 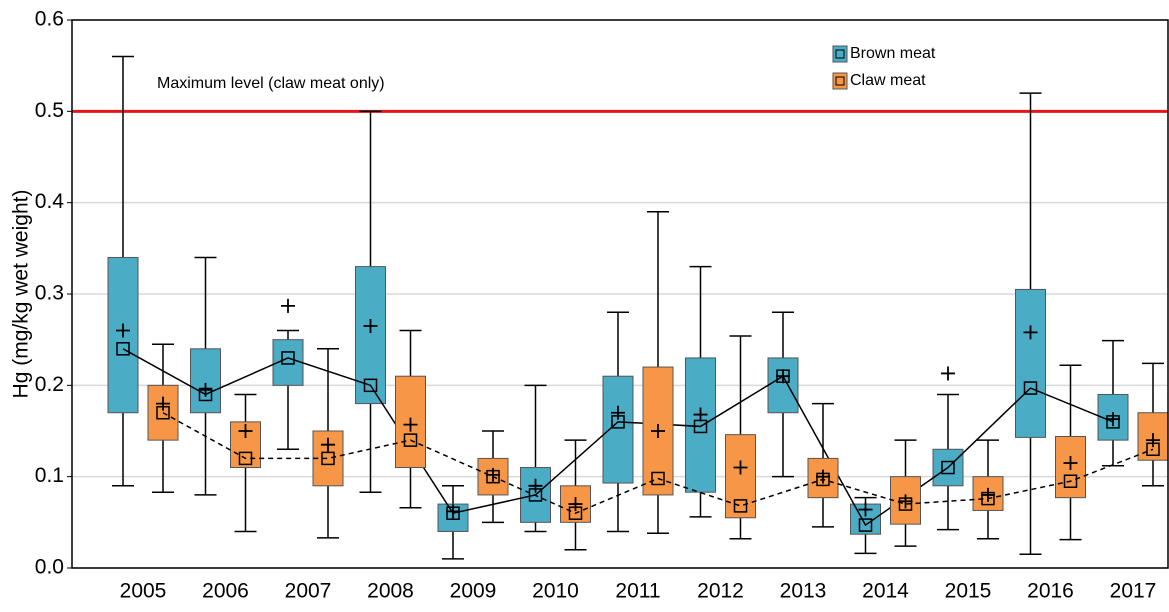 What do you see at coordinates (803, 591) in the screenshot?
I see `x-tick-label: 2013` at bounding box center [803, 591].